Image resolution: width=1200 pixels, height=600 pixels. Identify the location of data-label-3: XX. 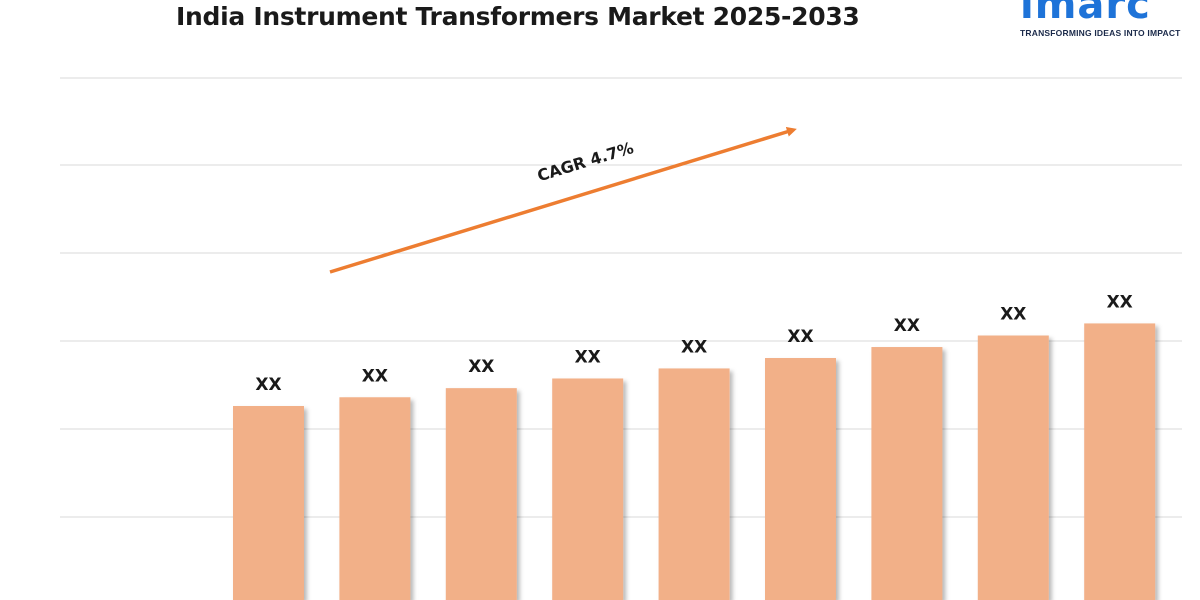
(481, 367).